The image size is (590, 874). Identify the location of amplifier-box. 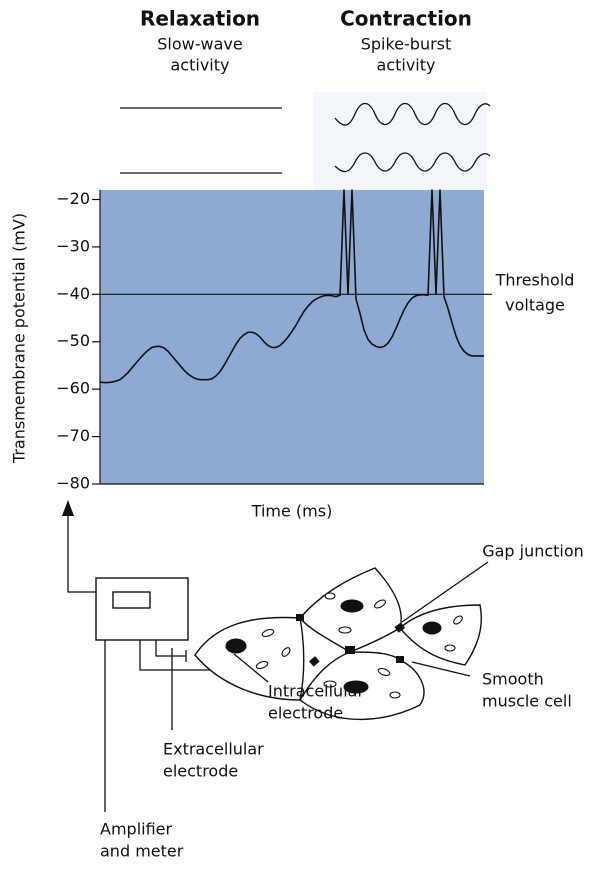
(142, 609).